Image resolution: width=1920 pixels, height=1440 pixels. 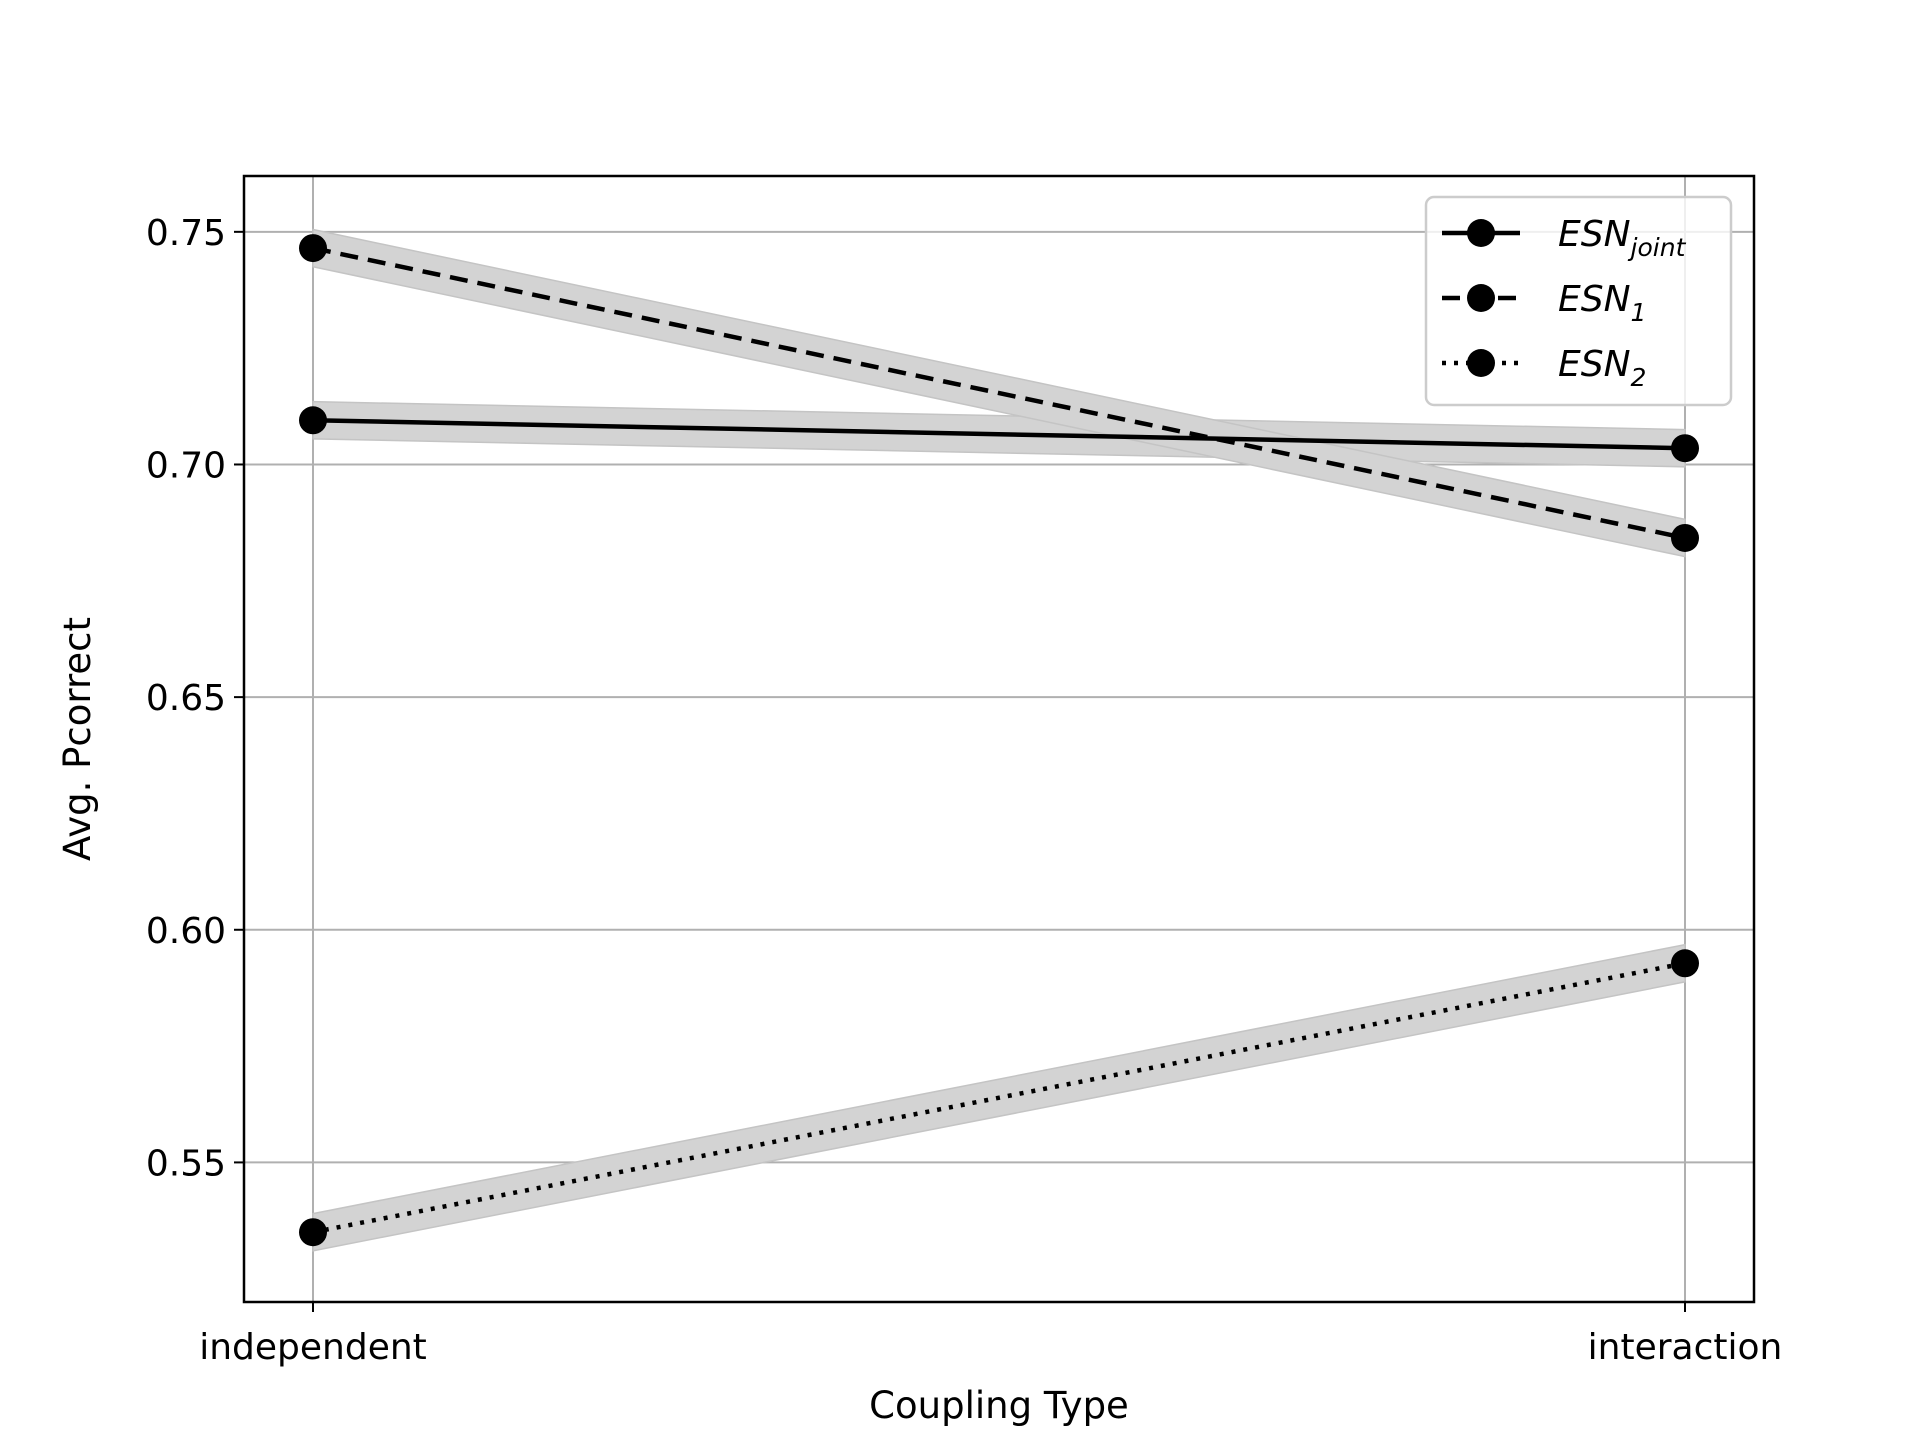 I want to click on y-axis-label: Avg. Pcorrect, so click(x=77, y=739).